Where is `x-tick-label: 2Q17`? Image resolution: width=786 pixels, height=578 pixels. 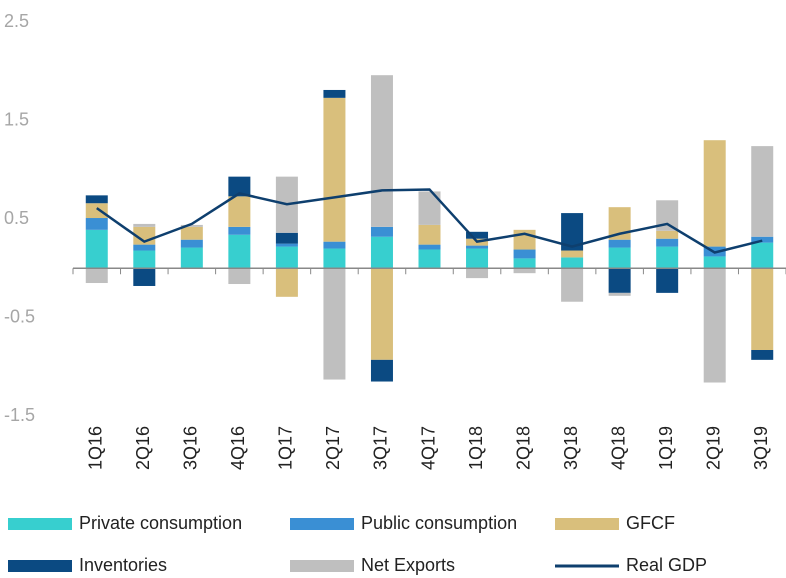 x-tick-label: 2Q17 is located at coordinates (333, 448).